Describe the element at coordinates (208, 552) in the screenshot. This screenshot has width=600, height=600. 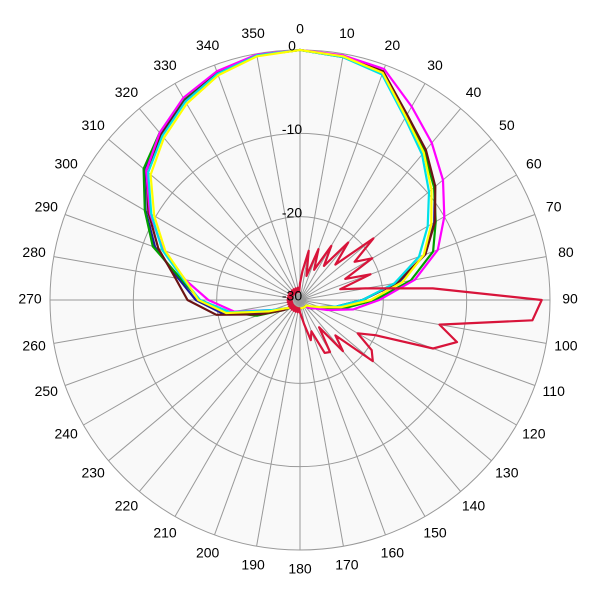
I see `theta-tick-label: 200` at that location.